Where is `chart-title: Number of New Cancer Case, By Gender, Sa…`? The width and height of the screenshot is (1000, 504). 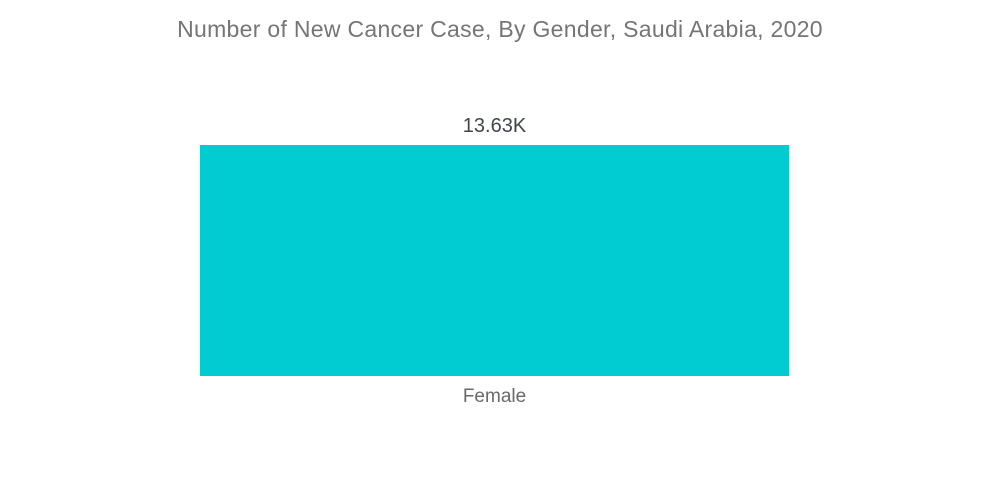
chart-title: Number of New Cancer Case, By Gender, Sa… is located at coordinates (500, 29).